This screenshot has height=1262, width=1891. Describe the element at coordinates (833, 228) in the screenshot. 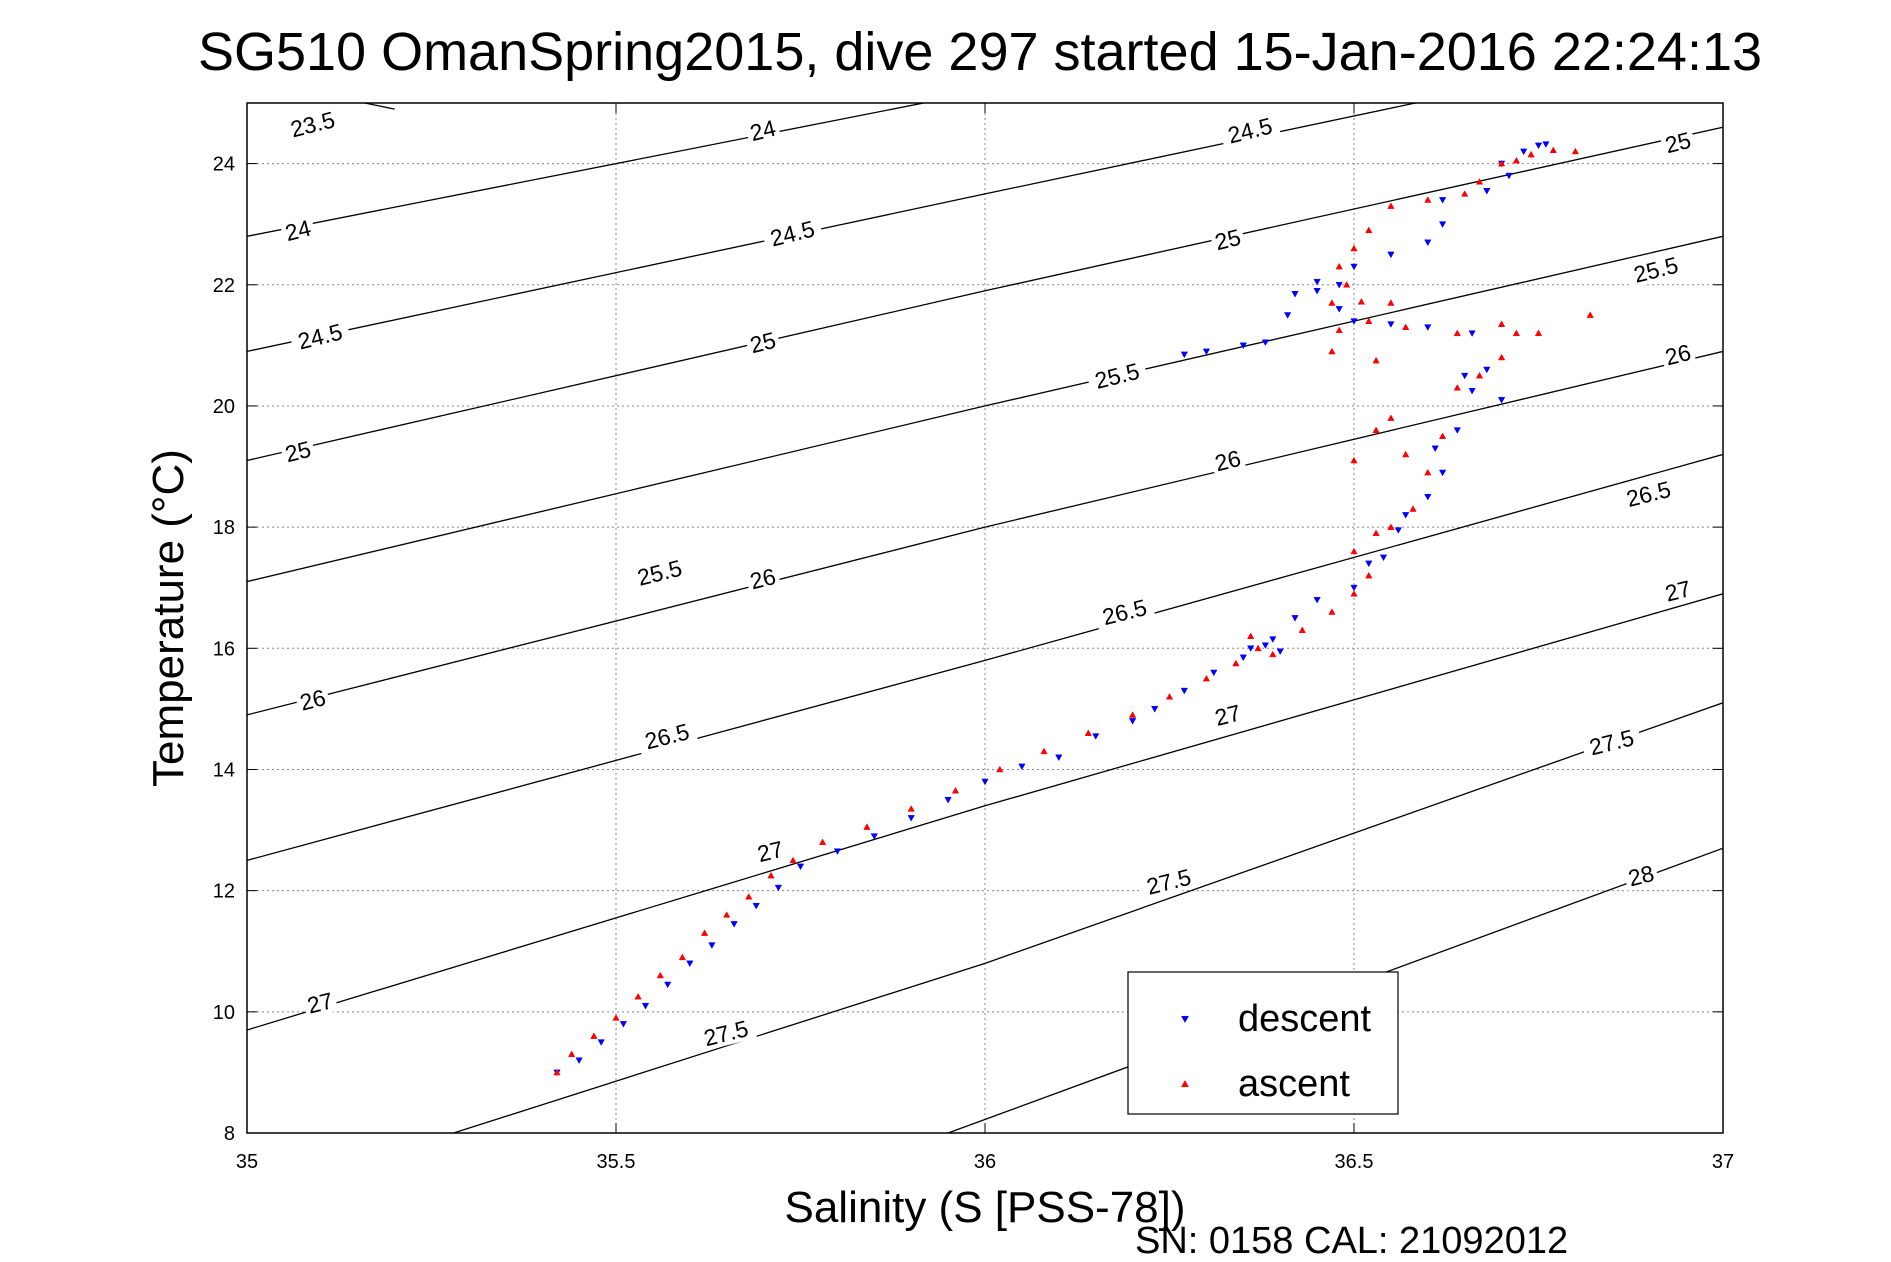

I see `isopycnal-line-24.5` at that location.